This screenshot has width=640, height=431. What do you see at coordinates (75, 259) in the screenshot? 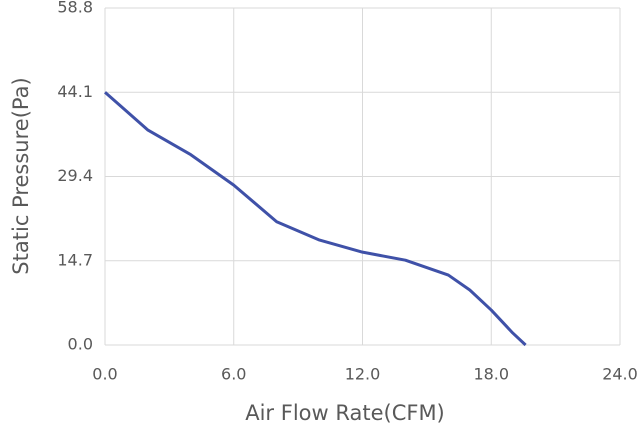
I see `y-tick-label: 14.7` at bounding box center [75, 259].